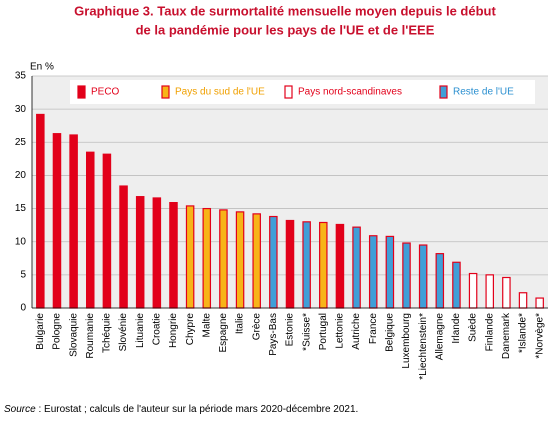 This screenshot has height=423, width=550. I want to click on y-axis-label: En %, so click(42, 67).